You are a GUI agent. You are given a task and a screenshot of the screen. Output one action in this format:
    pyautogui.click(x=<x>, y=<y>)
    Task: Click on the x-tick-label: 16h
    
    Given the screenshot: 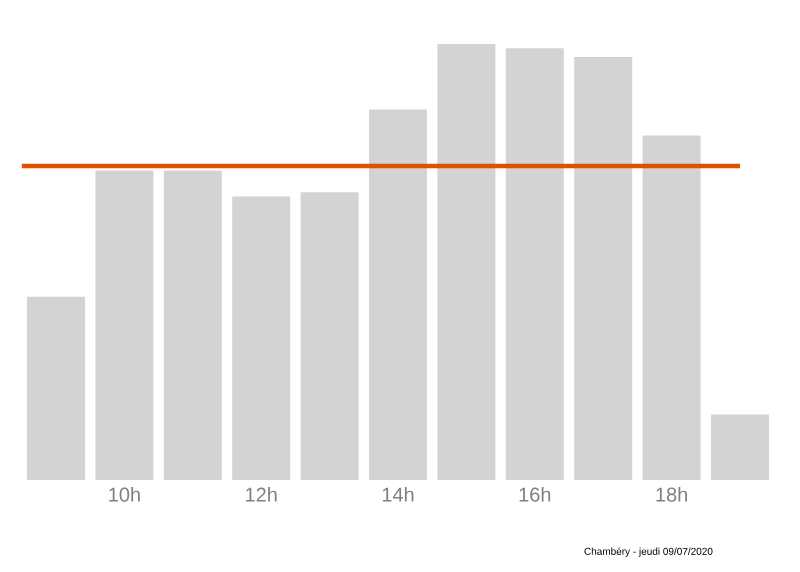 What is the action you would take?
    pyautogui.click(x=535, y=494)
    